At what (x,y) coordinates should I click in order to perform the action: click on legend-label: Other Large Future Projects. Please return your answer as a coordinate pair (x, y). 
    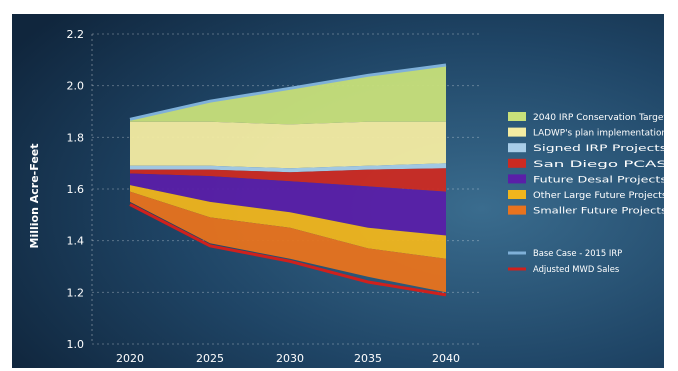
    Looking at the image, I should click on (600, 195).